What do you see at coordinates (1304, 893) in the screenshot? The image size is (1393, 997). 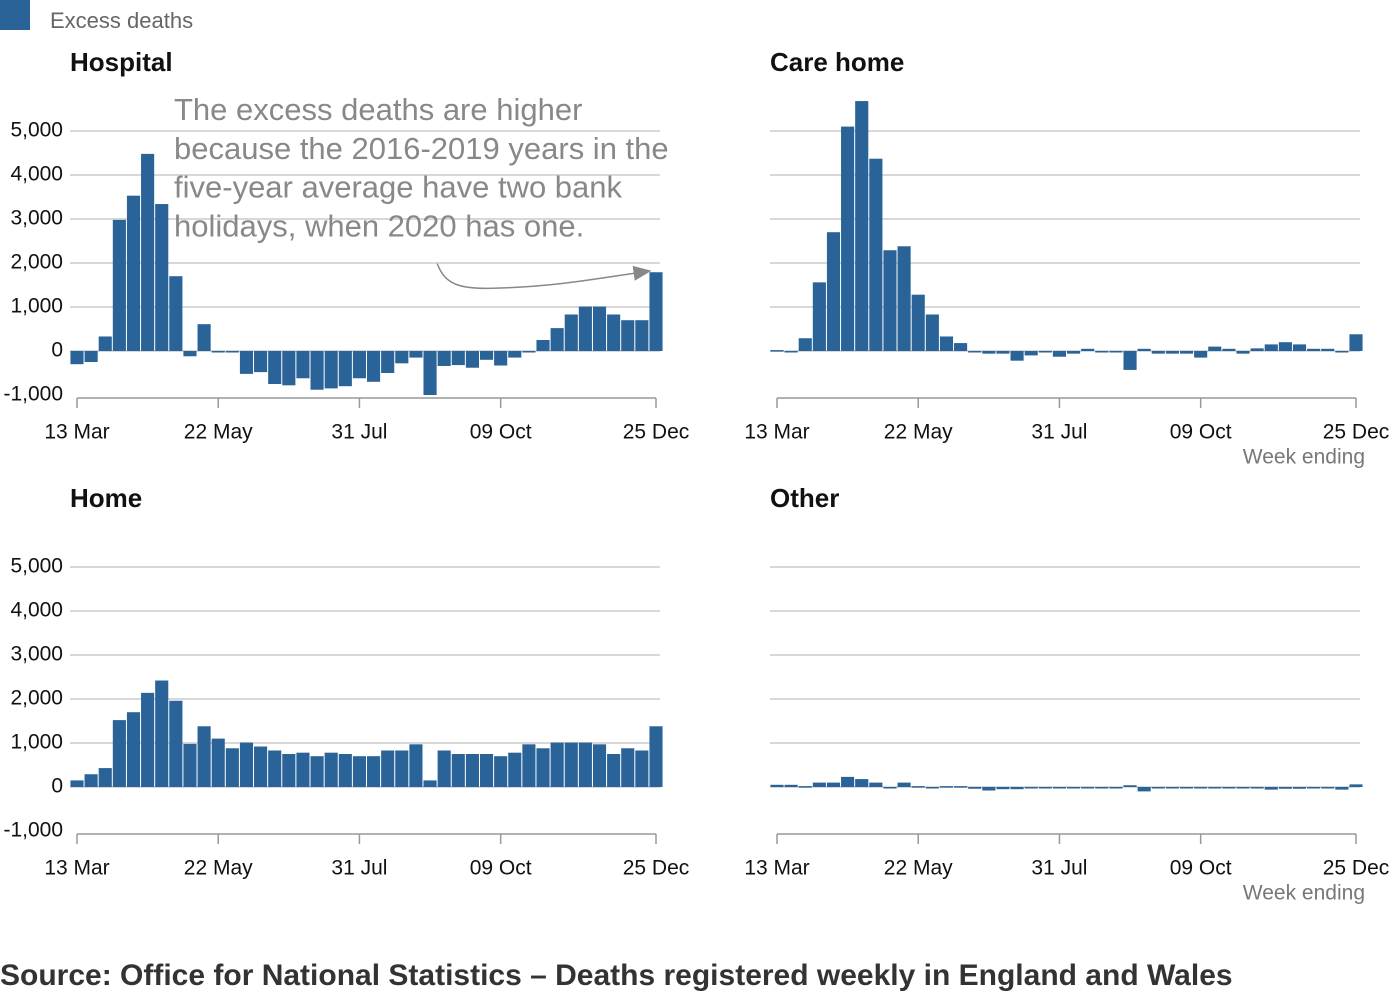 I see `x-axis-label: Week ending` at bounding box center [1304, 893].